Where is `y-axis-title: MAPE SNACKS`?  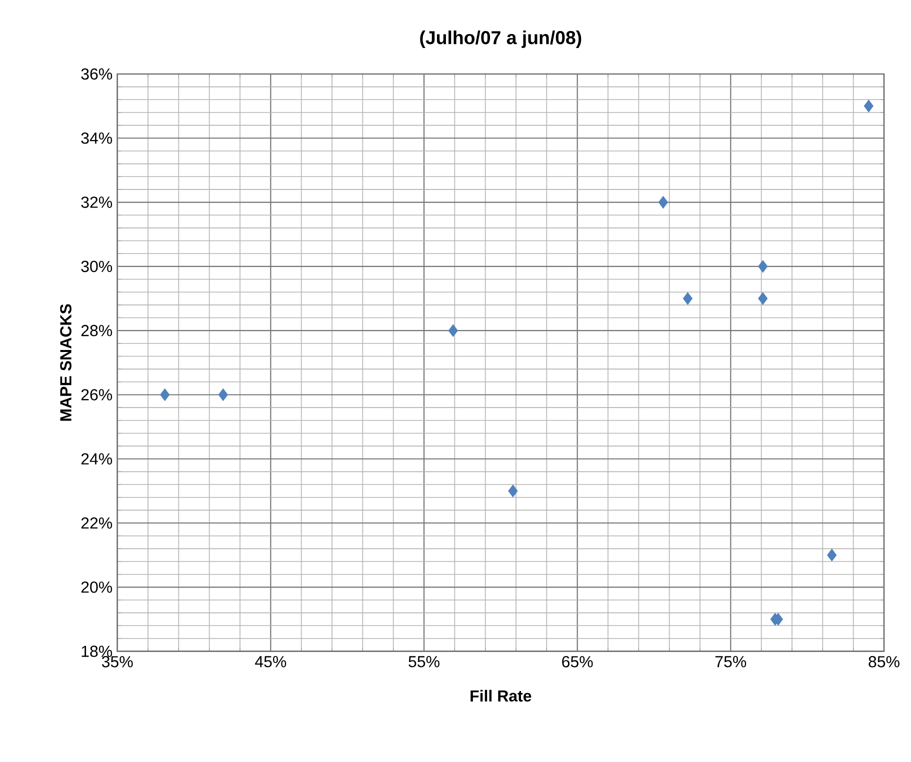 y-axis-title: MAPE SNACKS is located at coordinates (66, 362).